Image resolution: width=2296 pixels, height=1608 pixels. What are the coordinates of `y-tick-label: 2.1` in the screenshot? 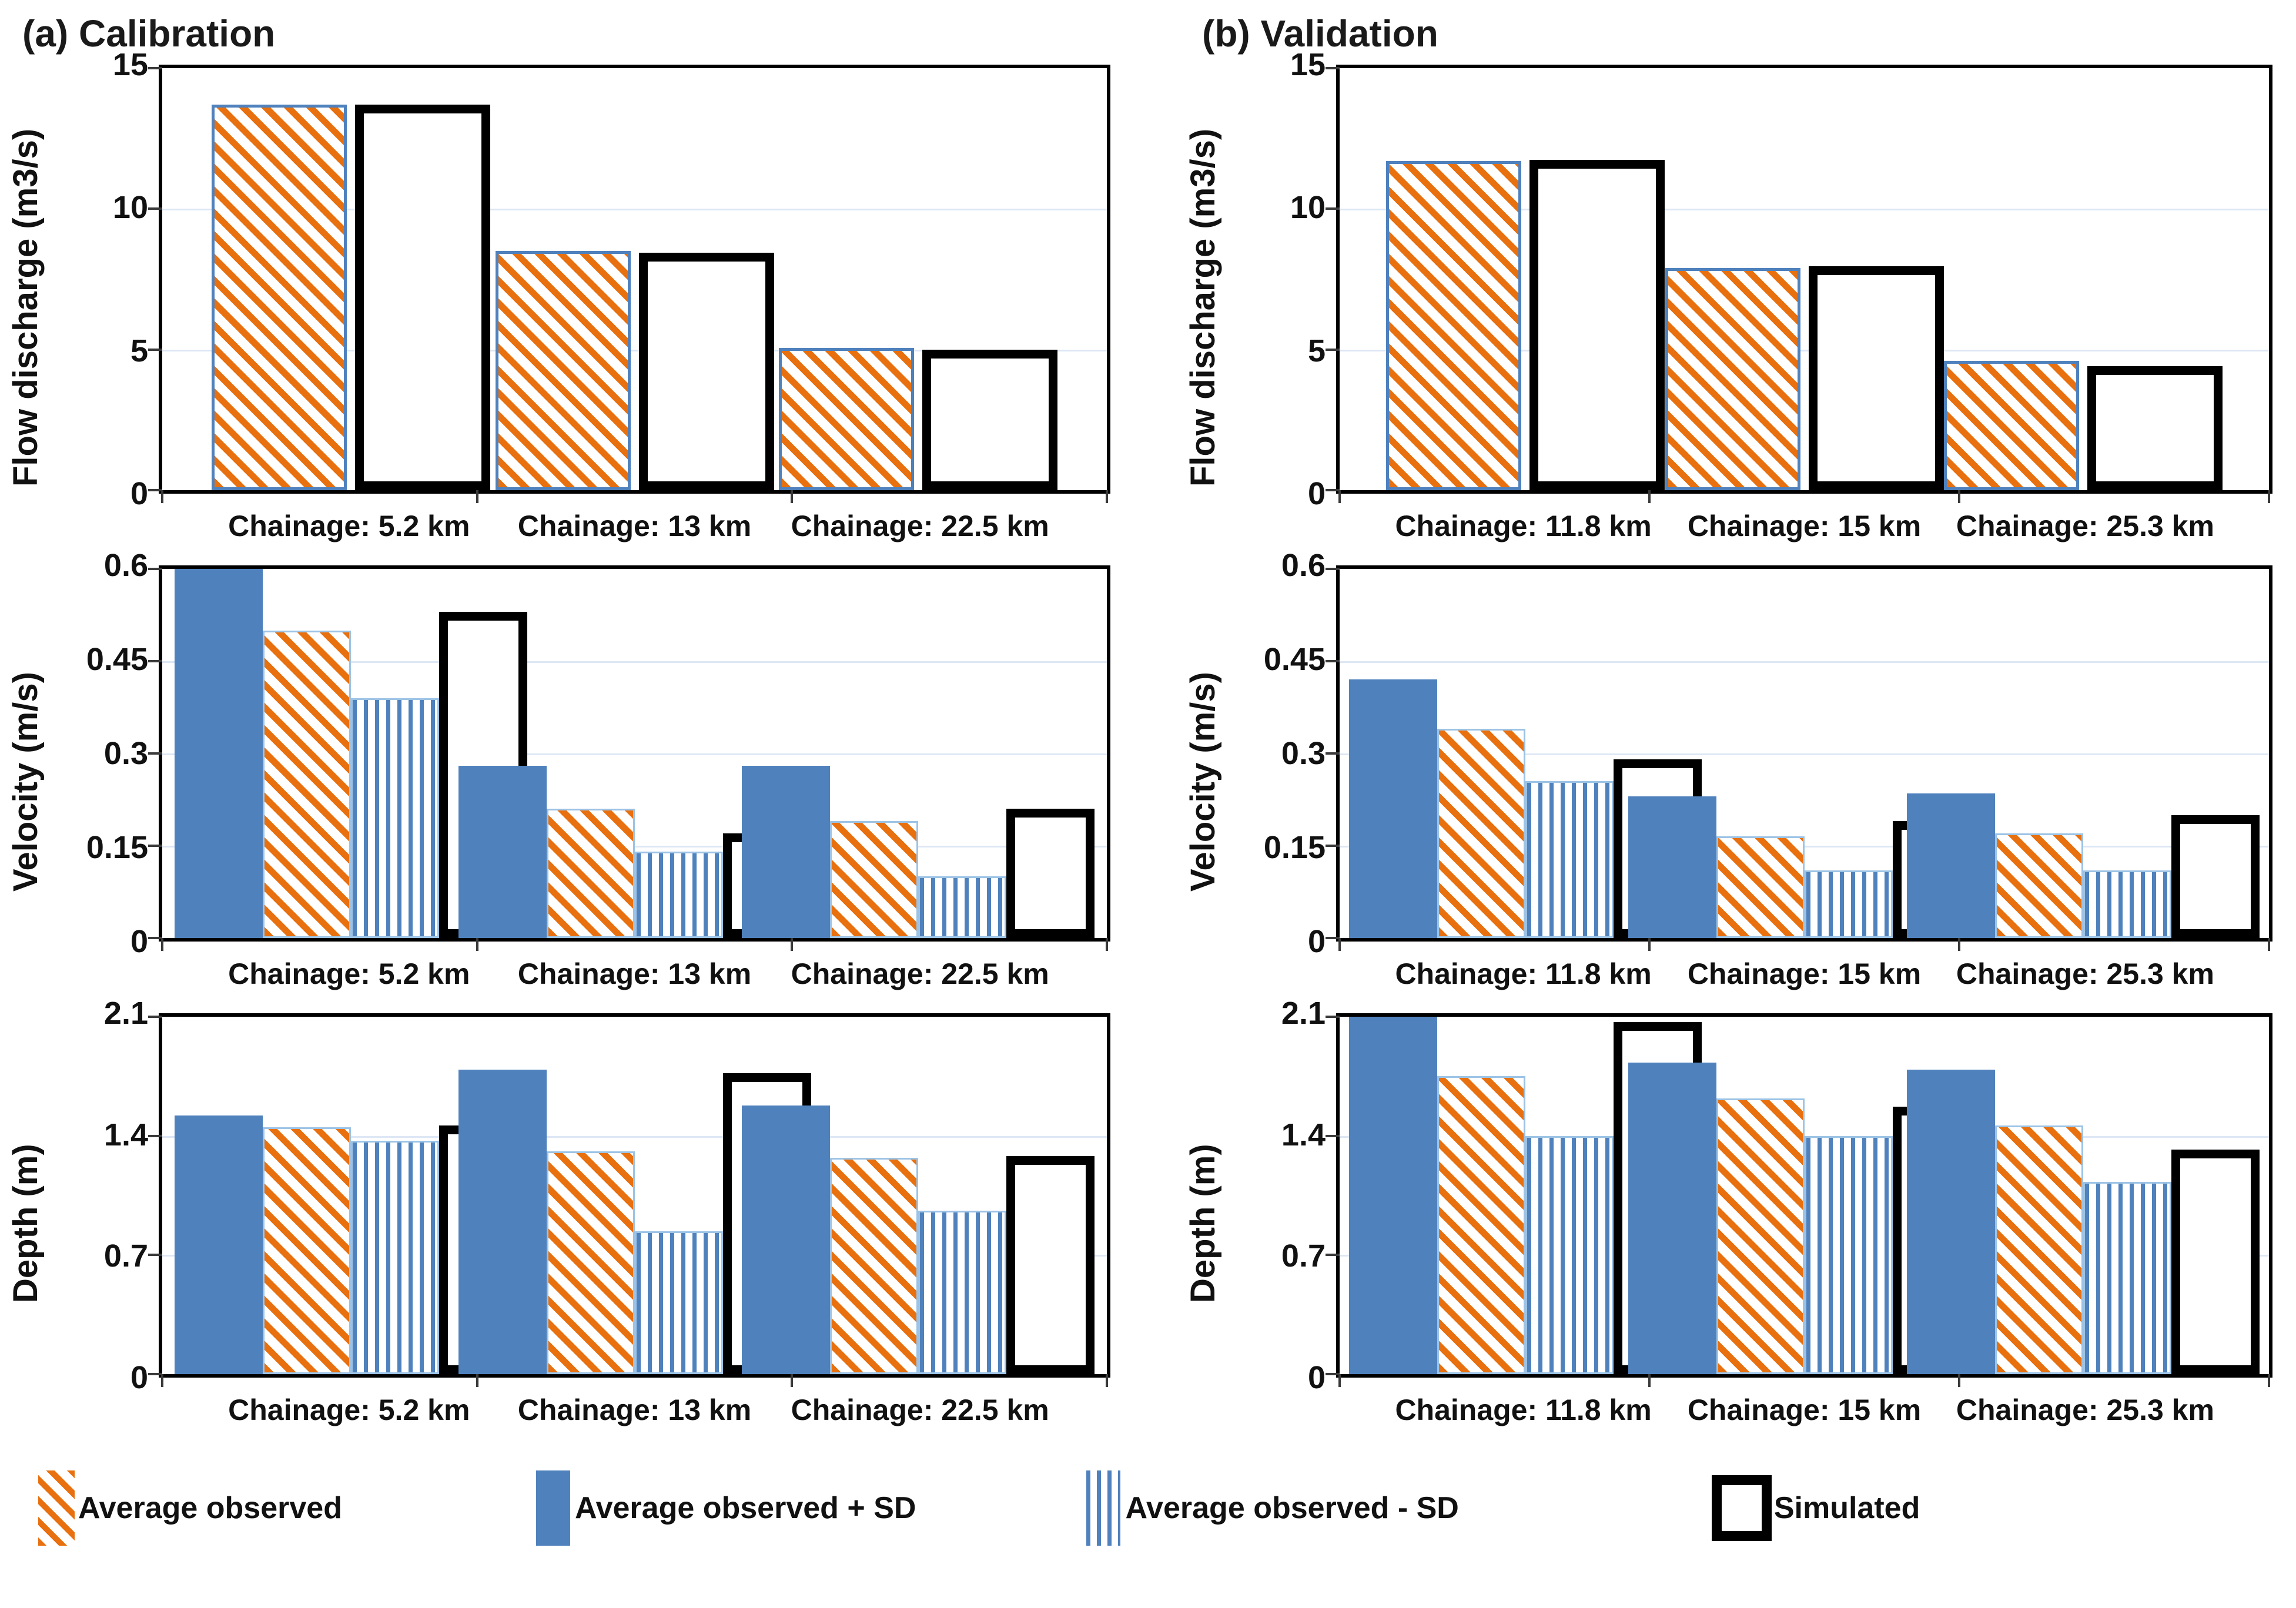 It's located at (1303, 1014).